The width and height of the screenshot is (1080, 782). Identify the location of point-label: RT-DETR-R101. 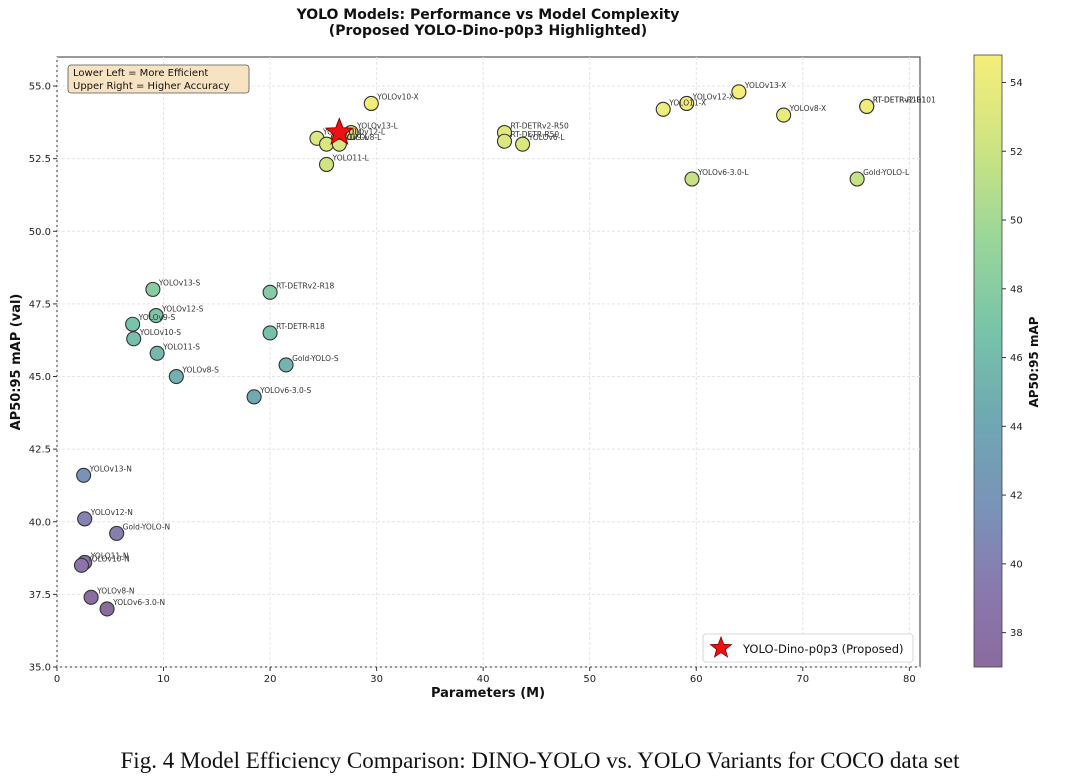
(900, 99).